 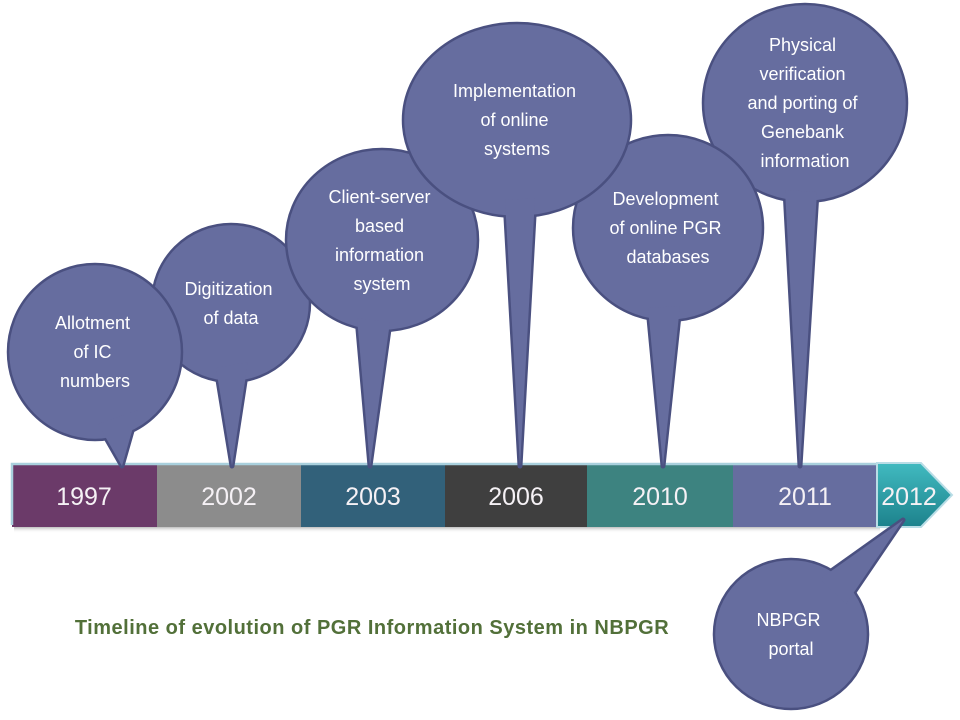 I want to click on year-label: 2003, so click(x=373, y=497).